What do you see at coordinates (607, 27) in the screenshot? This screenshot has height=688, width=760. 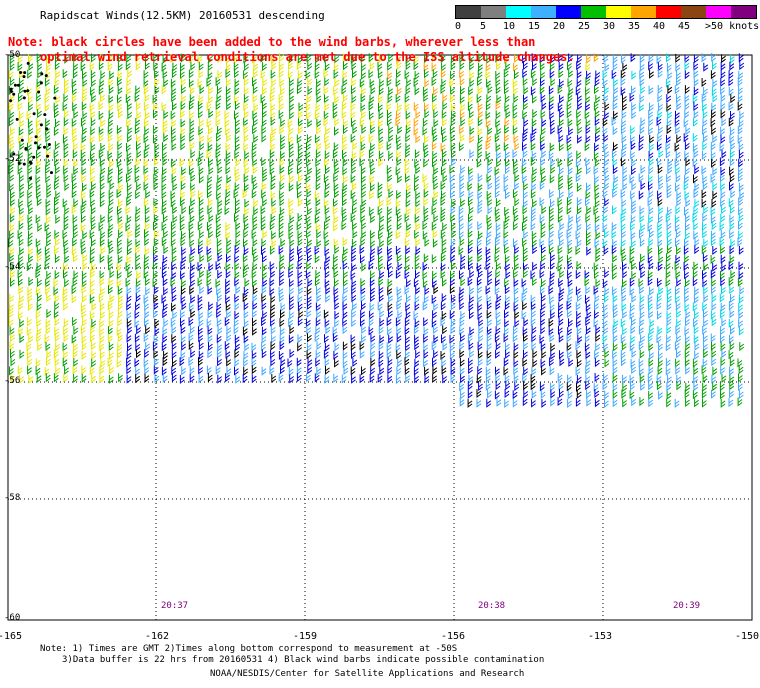 I see `legend-labels: 0 5 10 15 20 25 30 35 40 45 >50 knots` at bounding box center [607, 27].